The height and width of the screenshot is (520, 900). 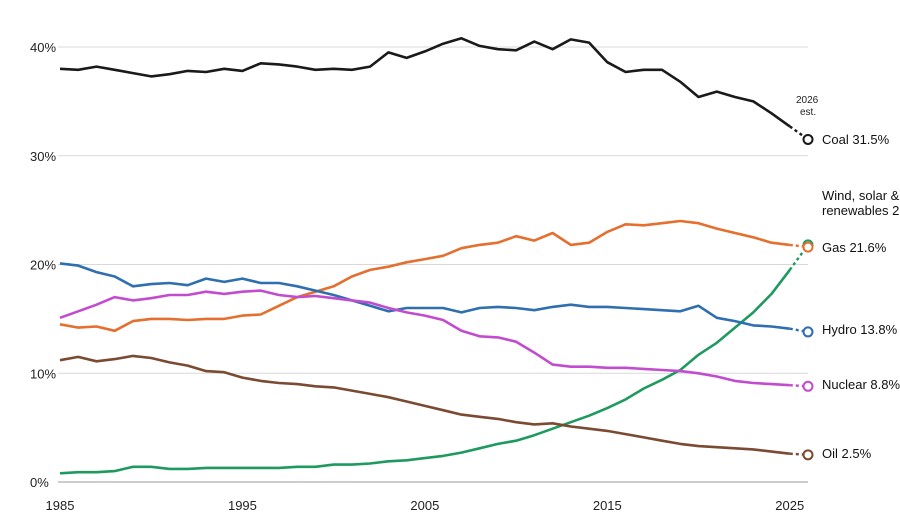 I want to click on y-tick-label: 20%, so click(x=43, y=265).